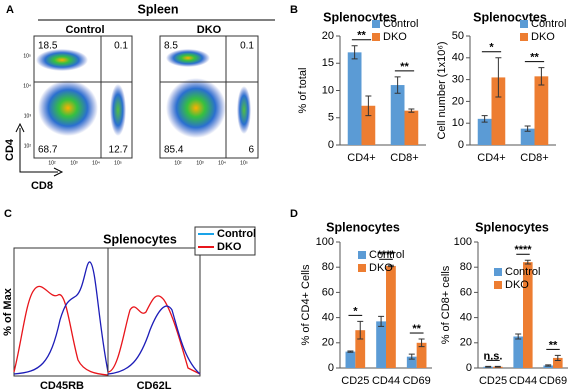 This screenshot has width=580, height=392. What do you see at coordinates (458, 80) in the screenshot?
I see `y-tick-label: 30` at bounding box center [458, 80].